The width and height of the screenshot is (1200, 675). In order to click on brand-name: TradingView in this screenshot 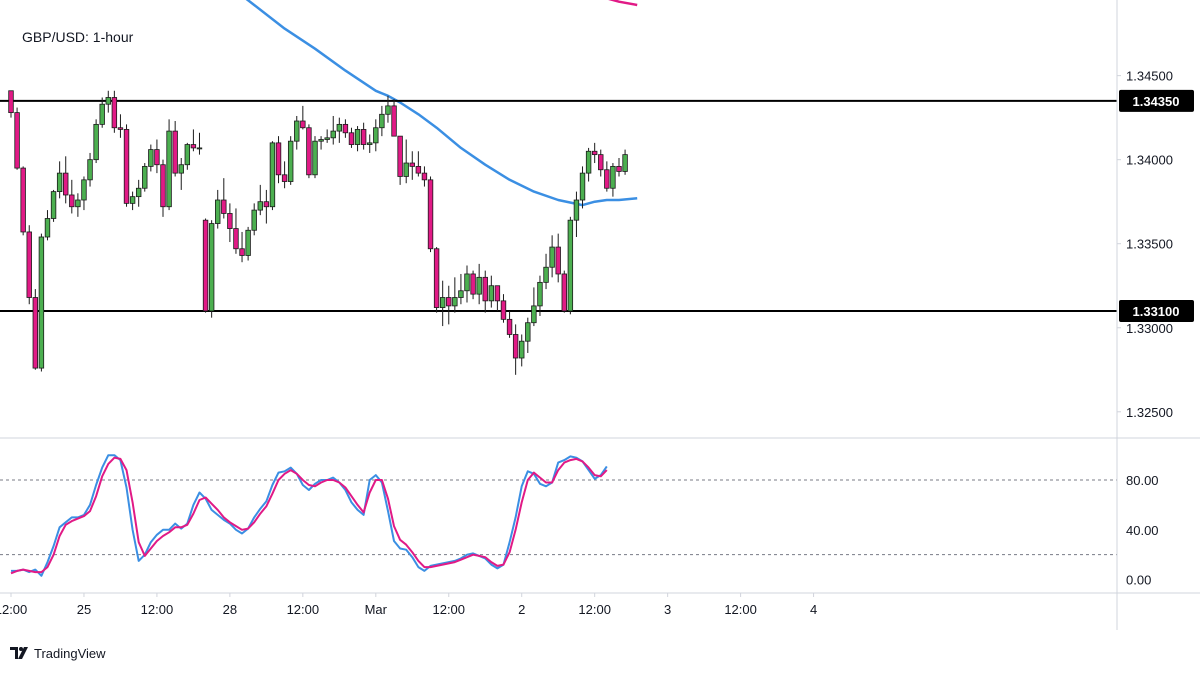, I will do `click(70, 653)`.